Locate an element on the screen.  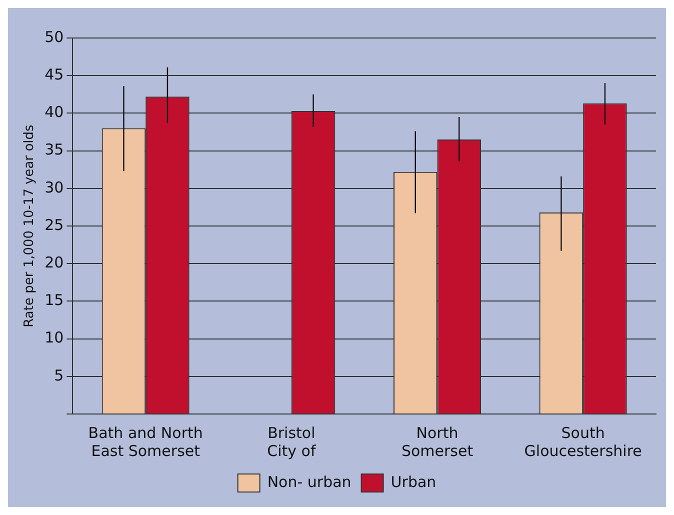
y-tick-label: 45 is located at coordinates (54, 74).